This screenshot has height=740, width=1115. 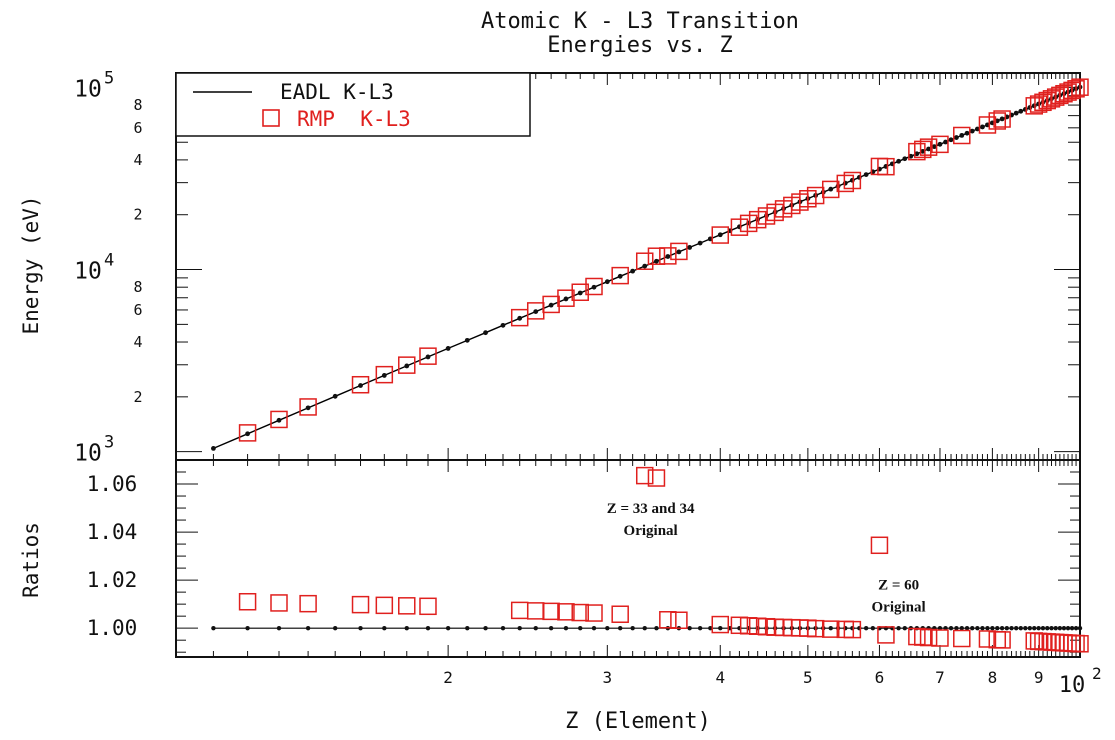 I want to click on annotation-text: Z = 33 and 34, so click(x=651, y=509).